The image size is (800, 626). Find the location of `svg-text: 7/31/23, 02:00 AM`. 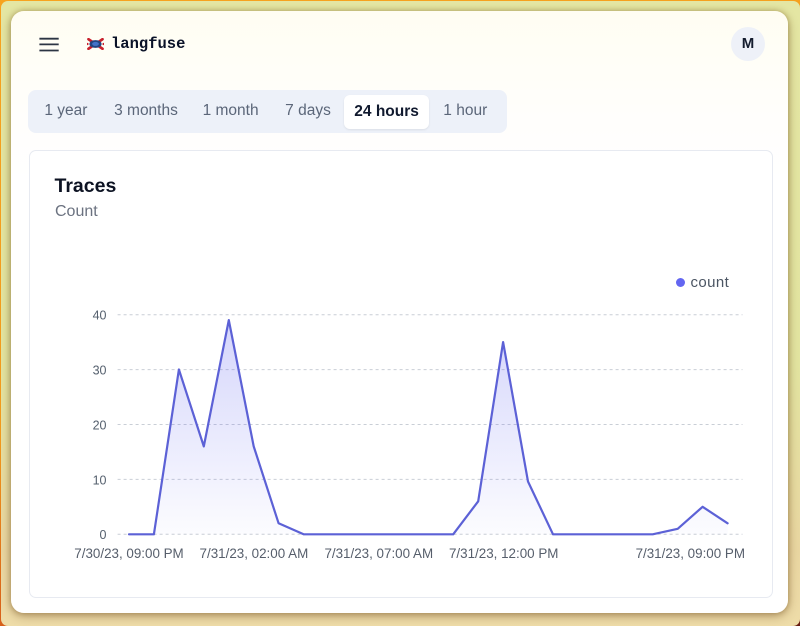

svg-text: 7/31/23, 02:00 AM is located at coordinates (254, 553).